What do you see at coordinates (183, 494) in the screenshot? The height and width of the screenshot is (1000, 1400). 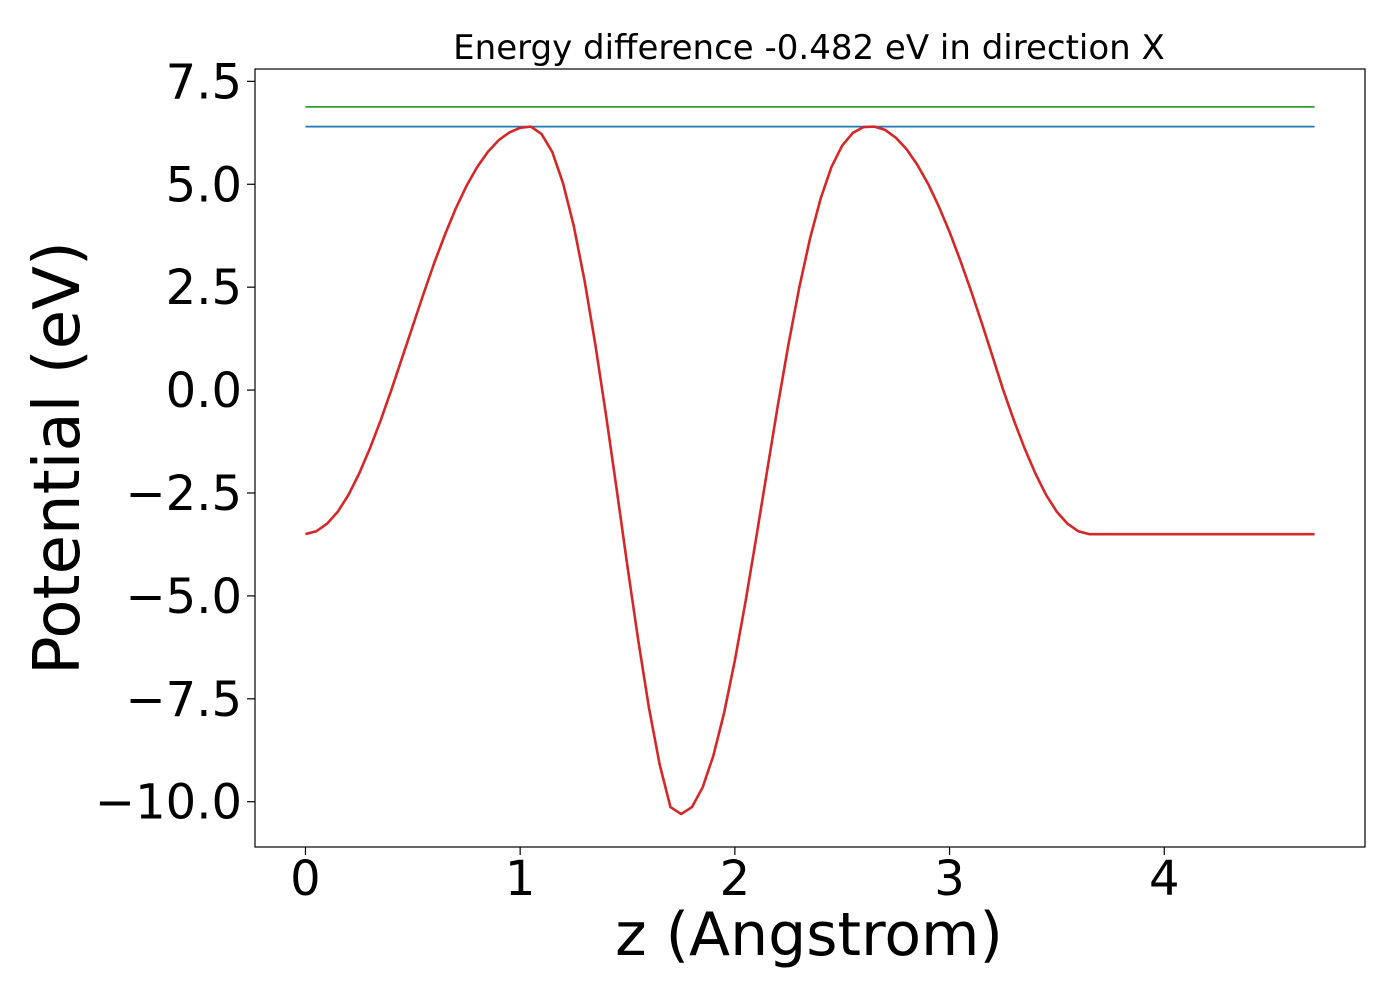 I see `y-tick-label: −2.5` at bounding box center [183, 494].